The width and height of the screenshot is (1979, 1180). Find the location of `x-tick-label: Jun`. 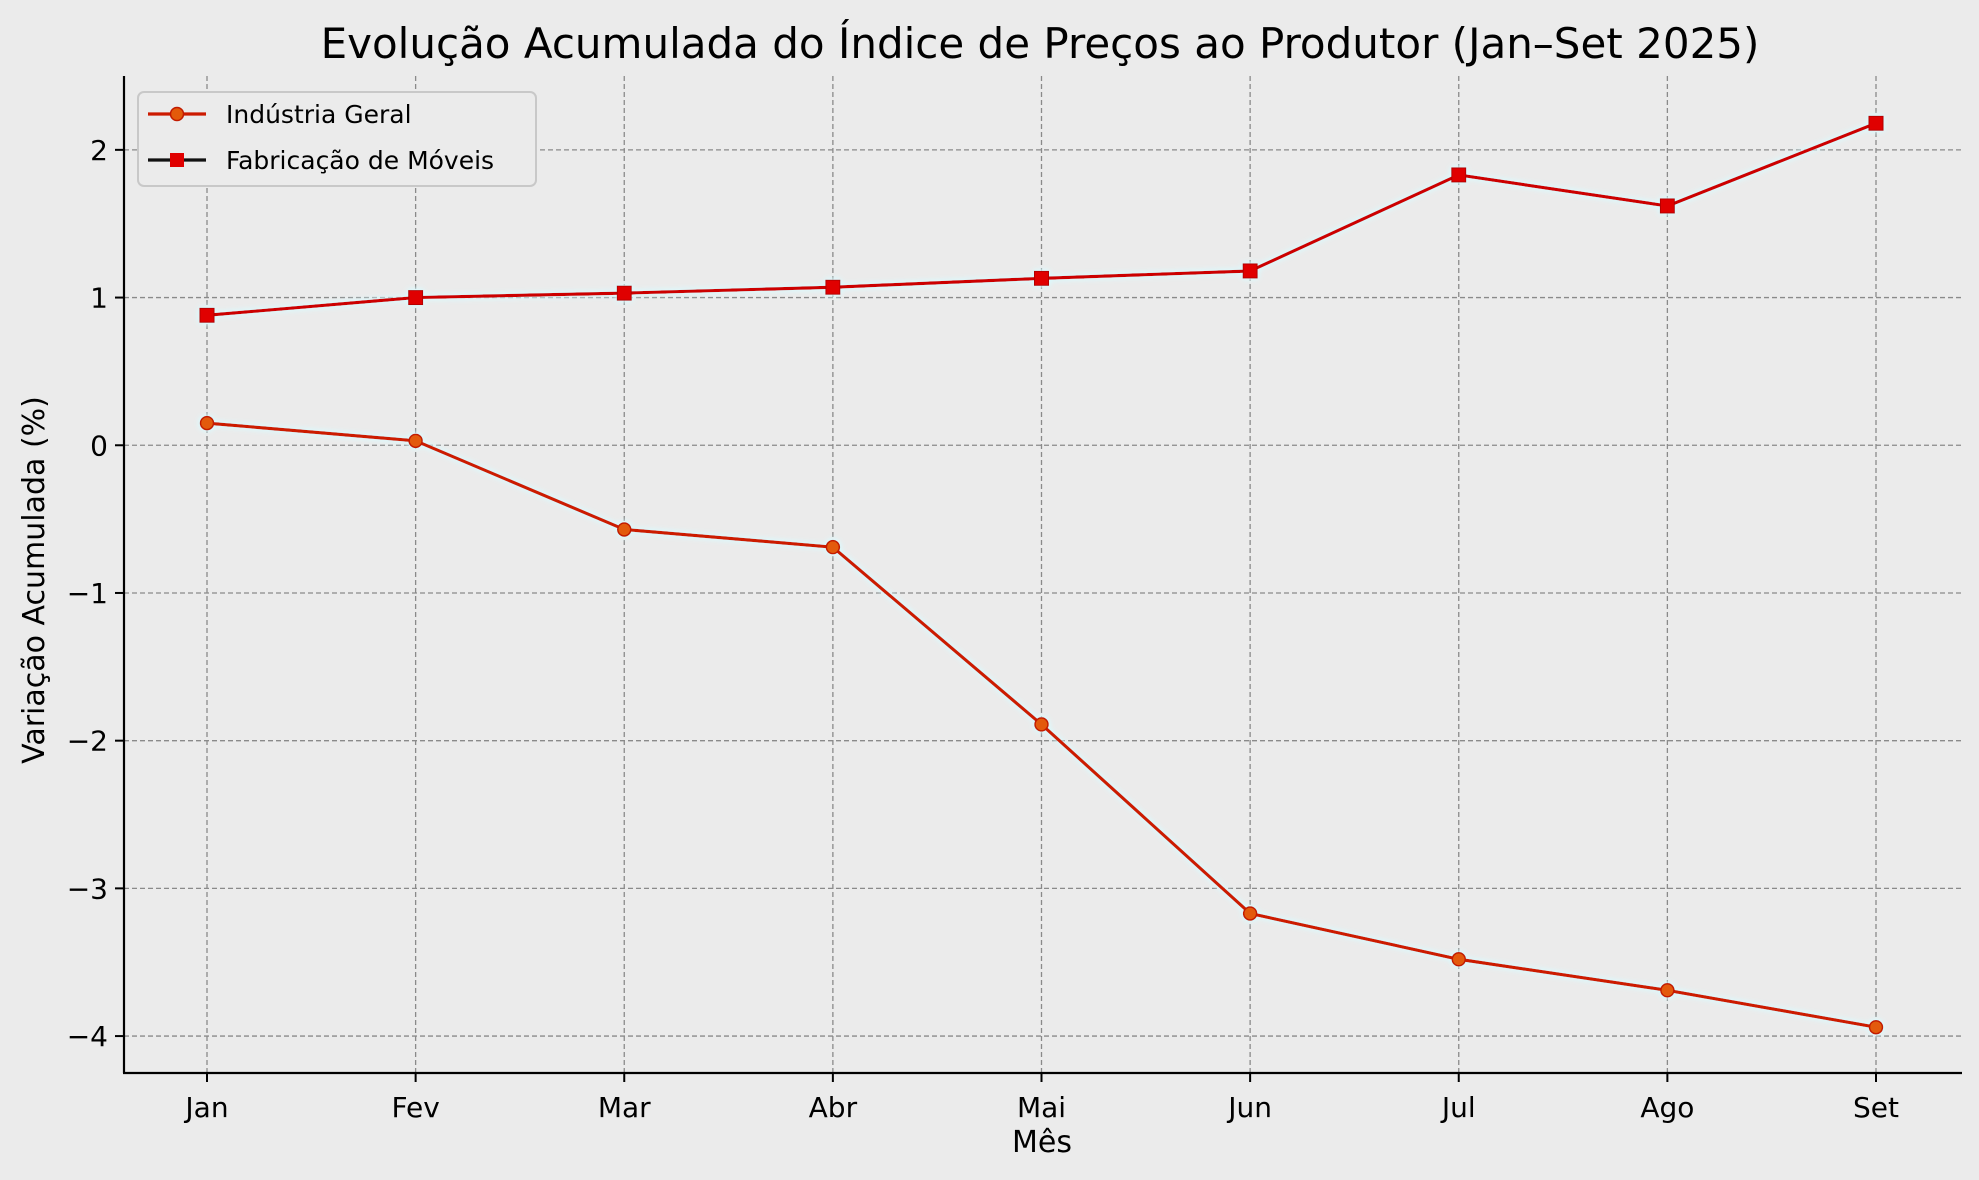

x-tick-label: Jun is located at coordinates (1249, 1107).